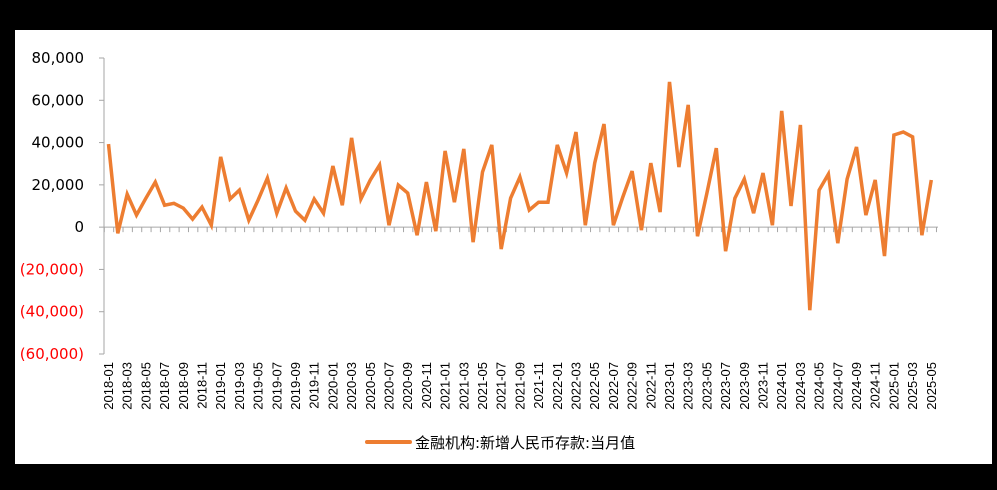  I want to click on x-tick-label: 2021-05, so click(482, 386).